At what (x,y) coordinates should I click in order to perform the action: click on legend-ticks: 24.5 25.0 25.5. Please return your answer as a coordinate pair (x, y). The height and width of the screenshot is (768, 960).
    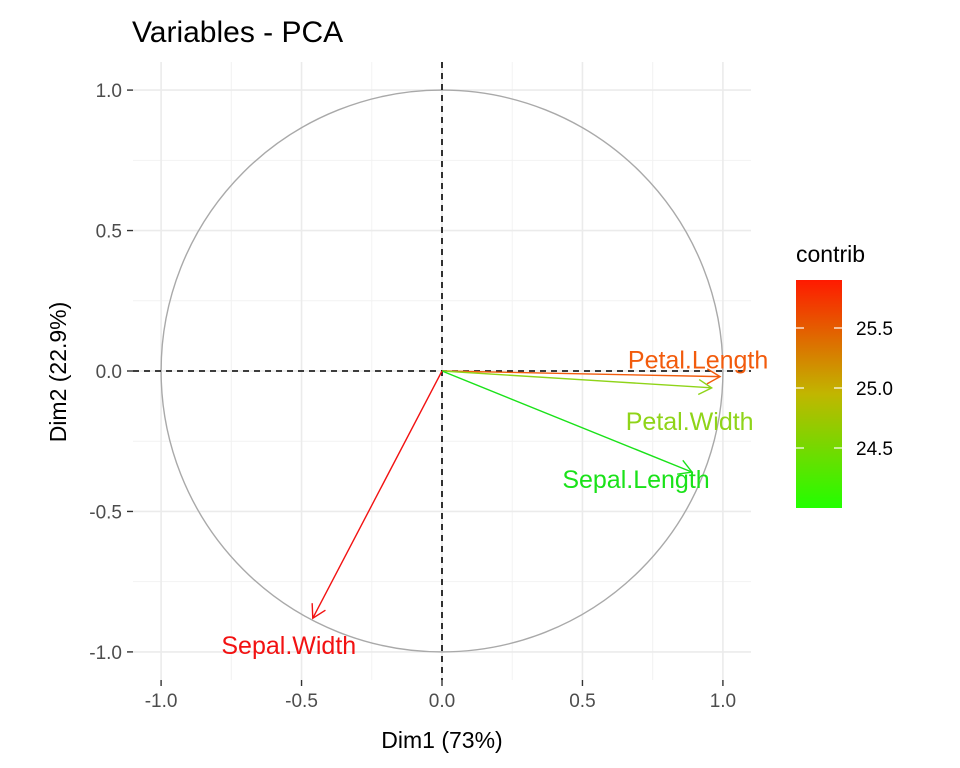
    Looking at the image, I should click on (844, 389).